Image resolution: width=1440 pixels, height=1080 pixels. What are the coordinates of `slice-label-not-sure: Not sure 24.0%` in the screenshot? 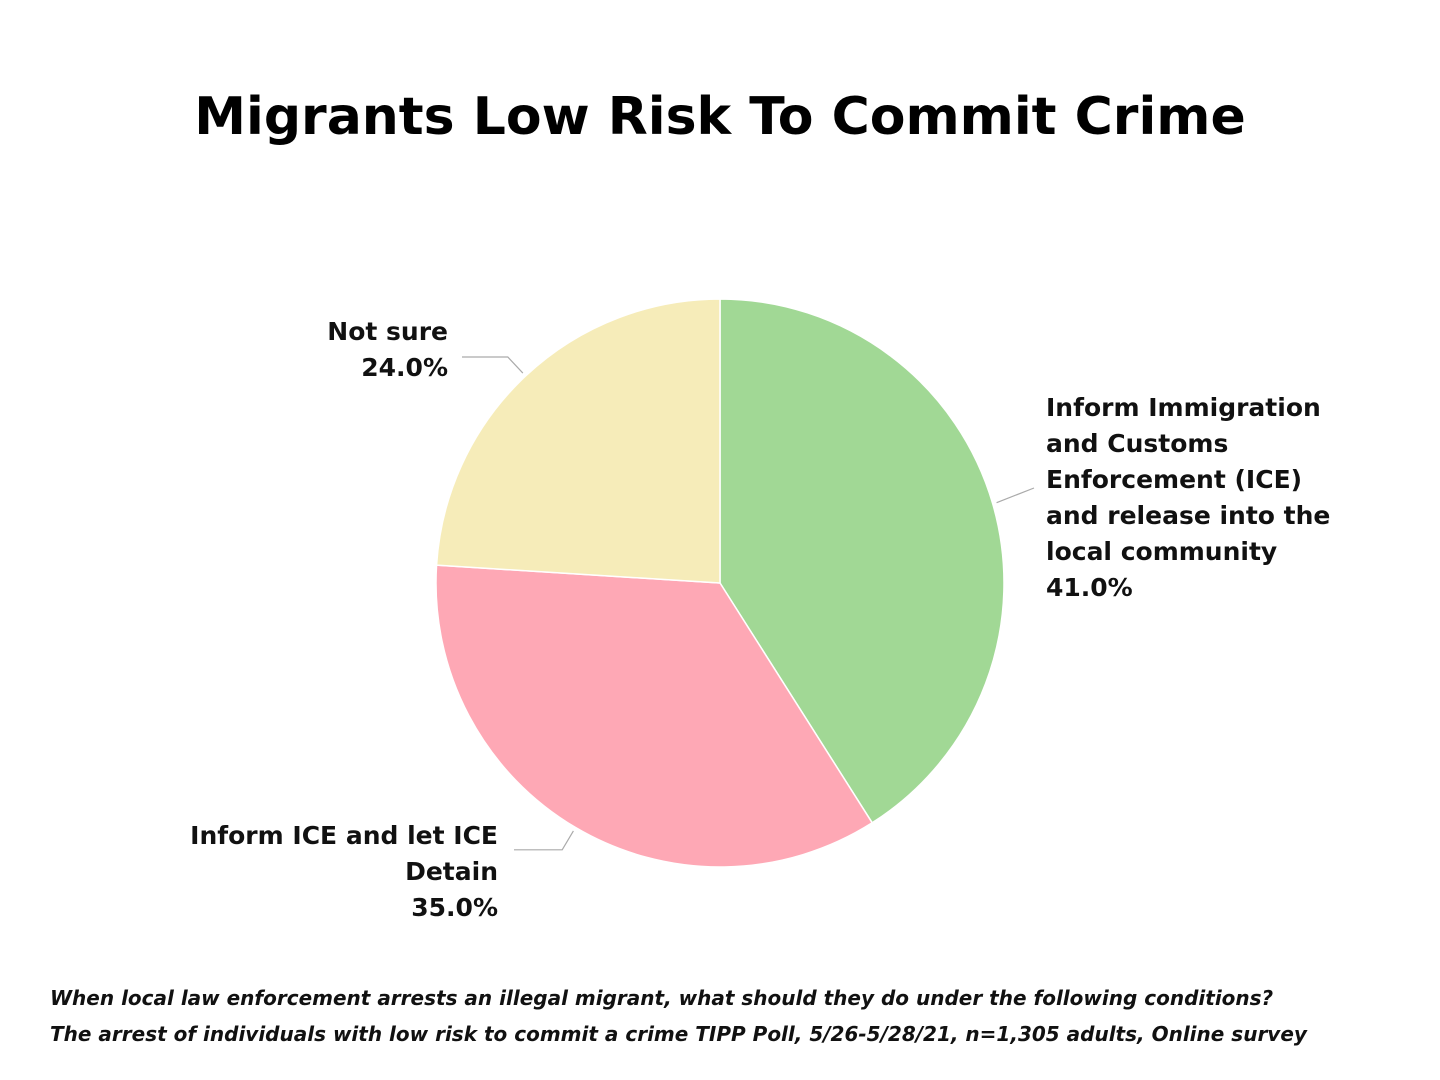 It's located at (349, 350).